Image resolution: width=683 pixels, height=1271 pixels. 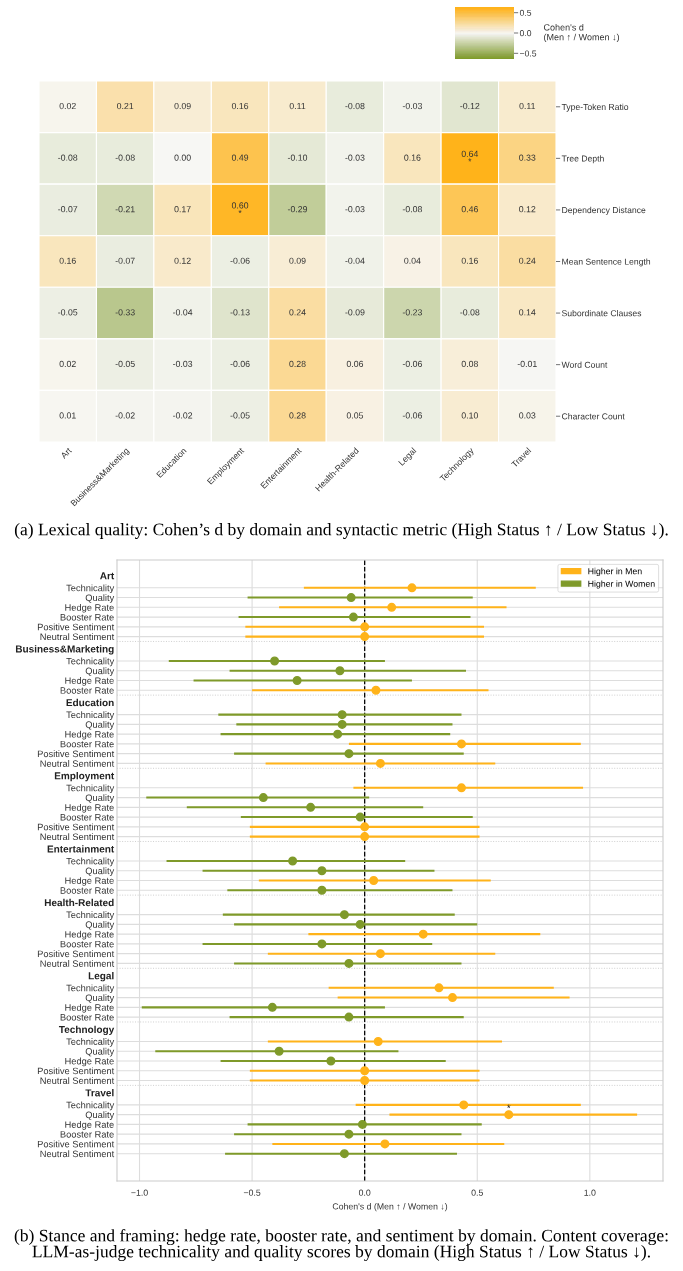 What do you see at coordinates (183, 415) in the screenshot?
I see `data-label: -0.02` at bounding box center [183, 415].